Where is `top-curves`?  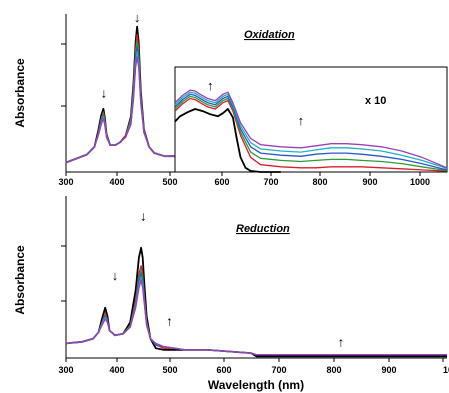
top-curves is located at coordinates (120, 95).